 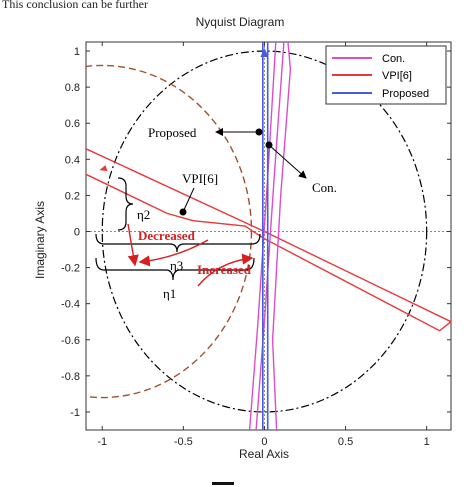 I want to click on decreased-arrow, so click(x=173, y=253).